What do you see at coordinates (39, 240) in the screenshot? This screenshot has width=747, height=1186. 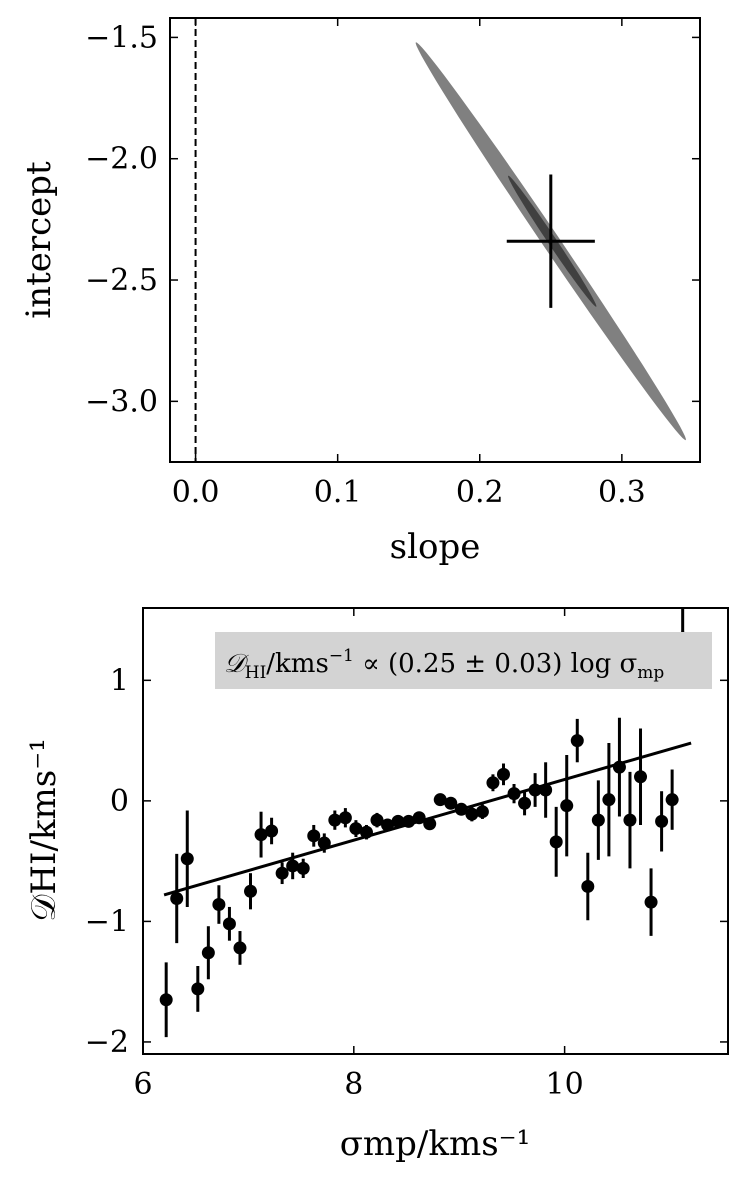 I see `y-axis-label: intercept` at bounding box center [39, 240].